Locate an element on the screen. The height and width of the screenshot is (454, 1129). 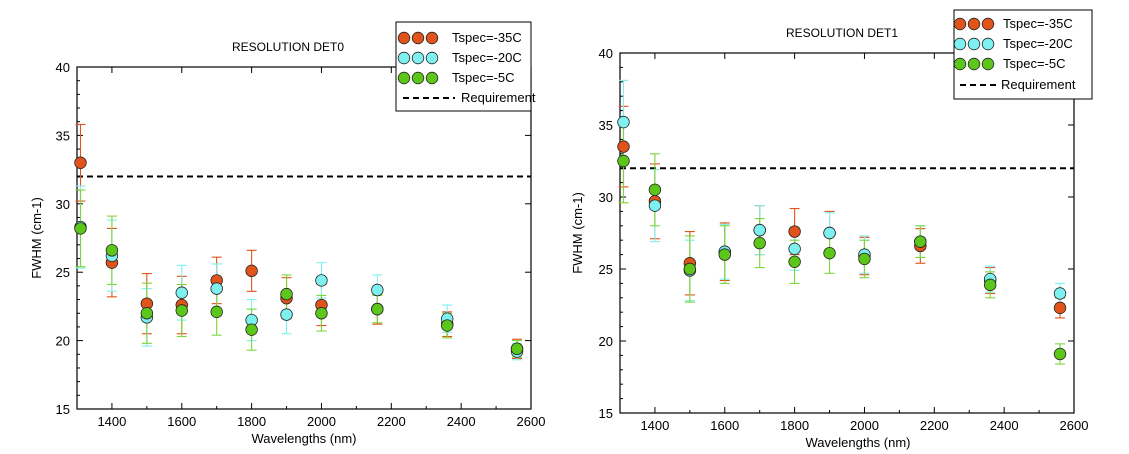
chart-title: RESOLUTION DET0 is located at coordinates (288, 47).